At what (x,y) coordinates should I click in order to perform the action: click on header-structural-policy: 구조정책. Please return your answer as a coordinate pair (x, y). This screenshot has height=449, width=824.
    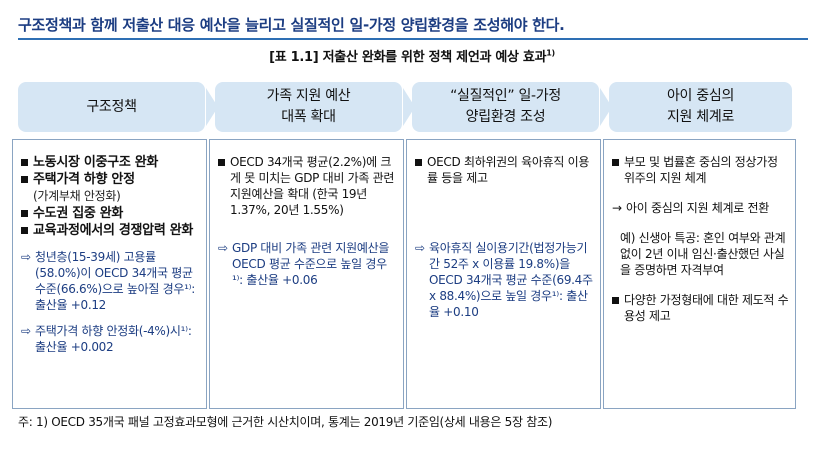
    Looking at the image, I should click on (118, 107).